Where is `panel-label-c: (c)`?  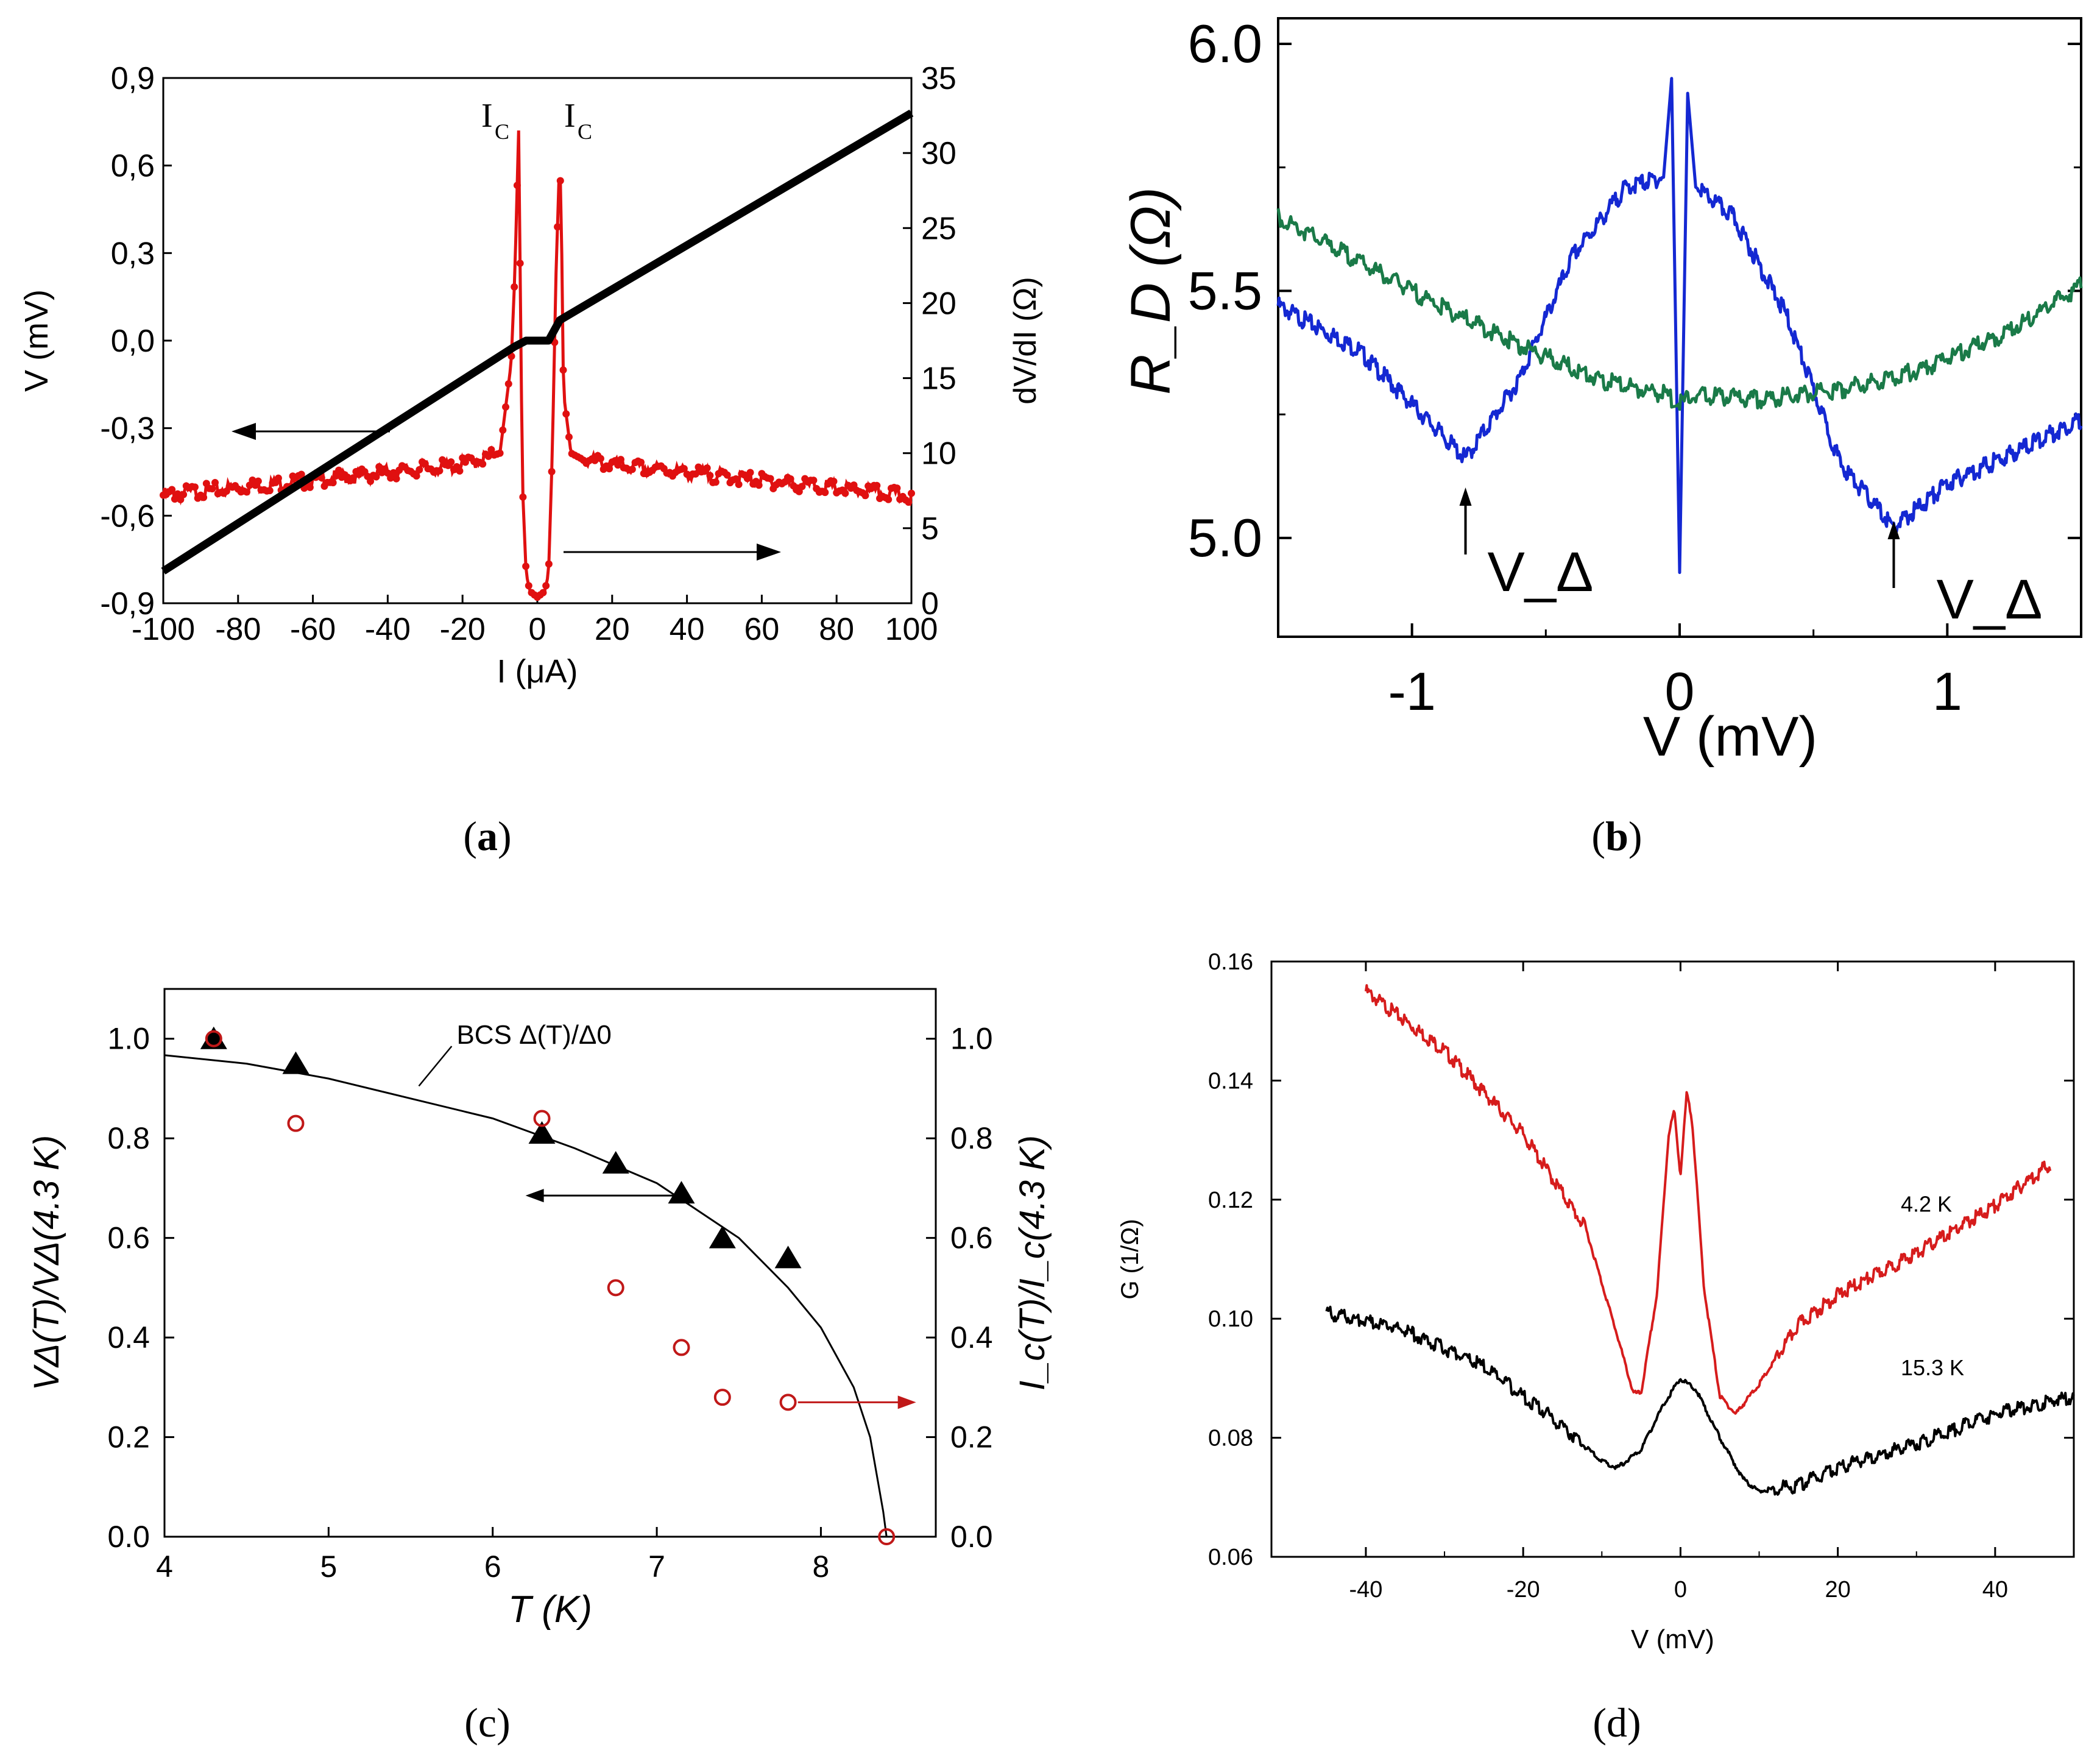 panel-label-c: (c) is located at coordinates (487, 1722).